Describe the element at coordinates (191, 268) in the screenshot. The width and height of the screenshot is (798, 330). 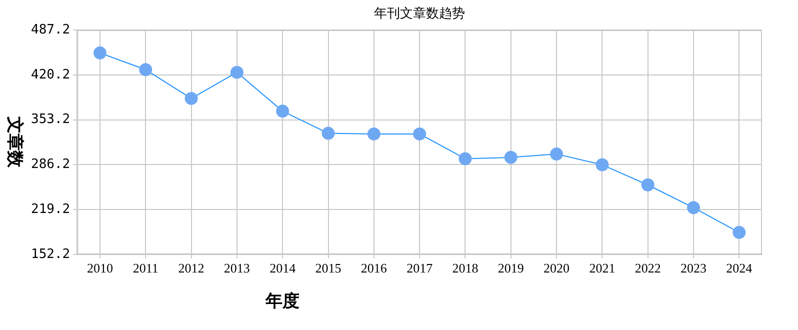
I see `x-tick-label: 2012` at that location.